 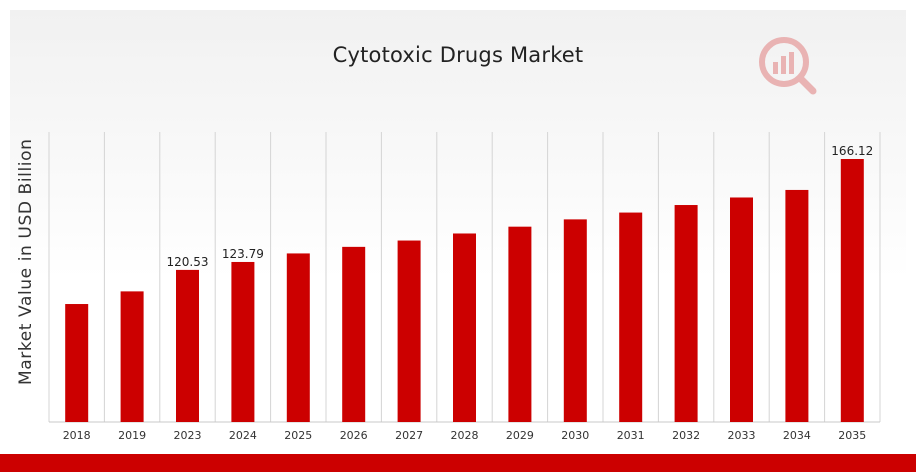 What do you see at coordinates (465, 435) in the screenshot?
I see `x-tick-label: 2028` at bounding box center [465, 435].